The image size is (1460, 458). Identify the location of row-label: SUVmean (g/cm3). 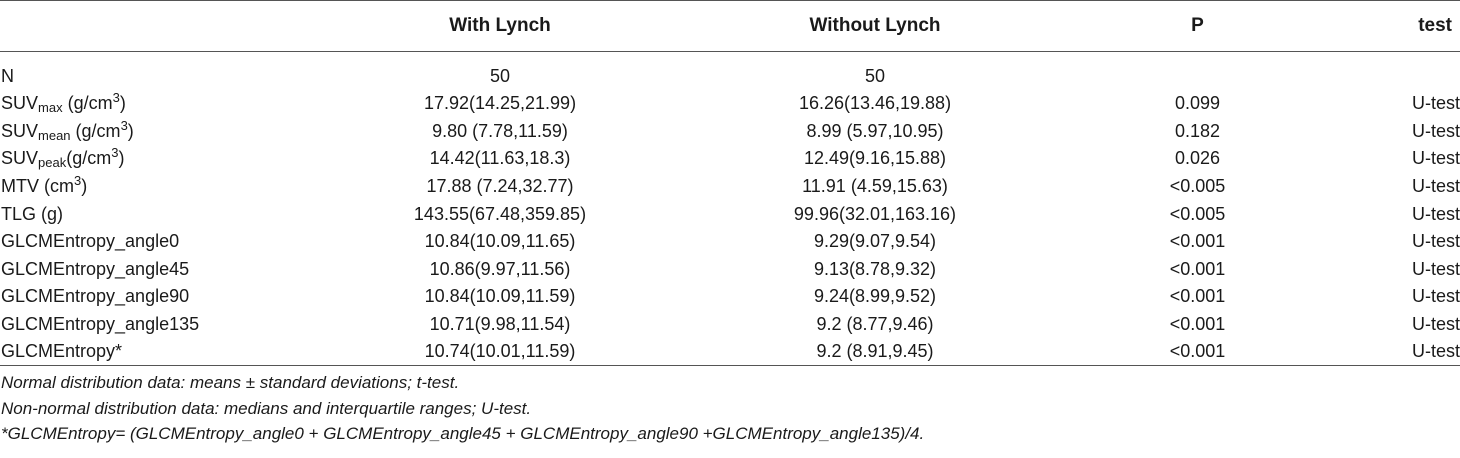
(160, 132).